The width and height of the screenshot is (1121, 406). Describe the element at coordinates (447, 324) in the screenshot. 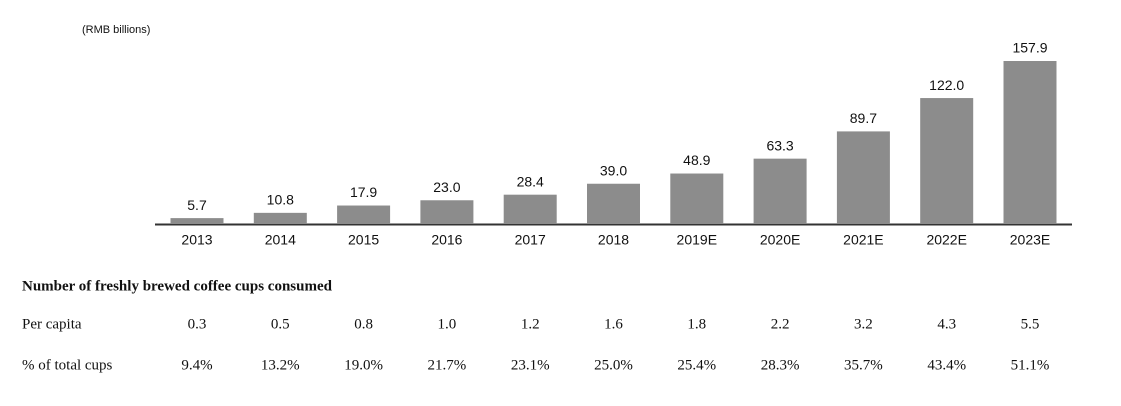

I see `table-cell: 1.0` at that location.